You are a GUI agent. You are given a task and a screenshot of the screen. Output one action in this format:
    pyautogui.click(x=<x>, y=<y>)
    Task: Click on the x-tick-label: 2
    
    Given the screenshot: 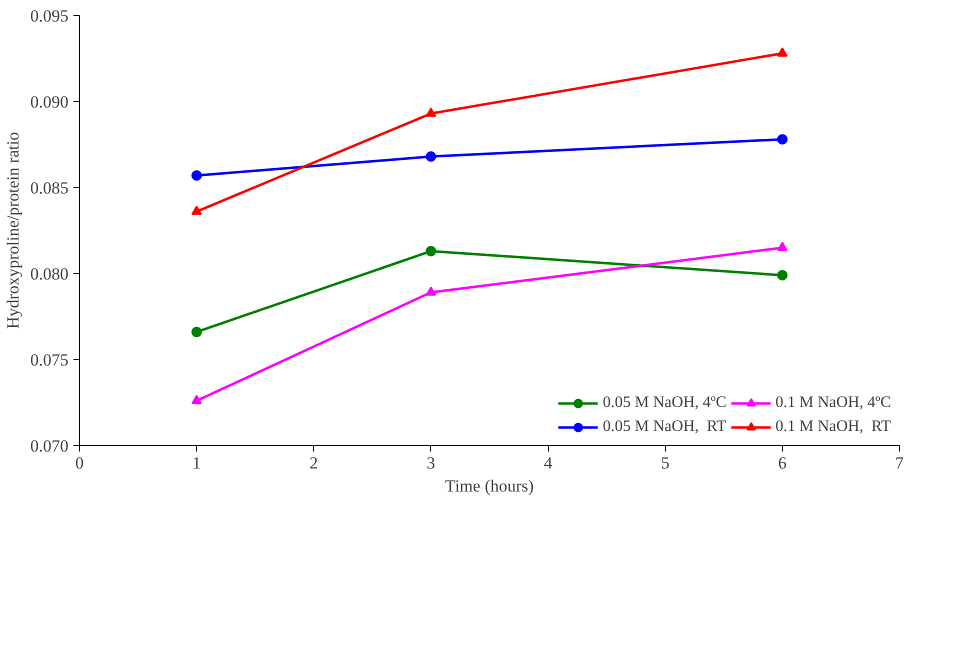 What is the action you would take?
    pyautogui.click(x=314, y=463)
    